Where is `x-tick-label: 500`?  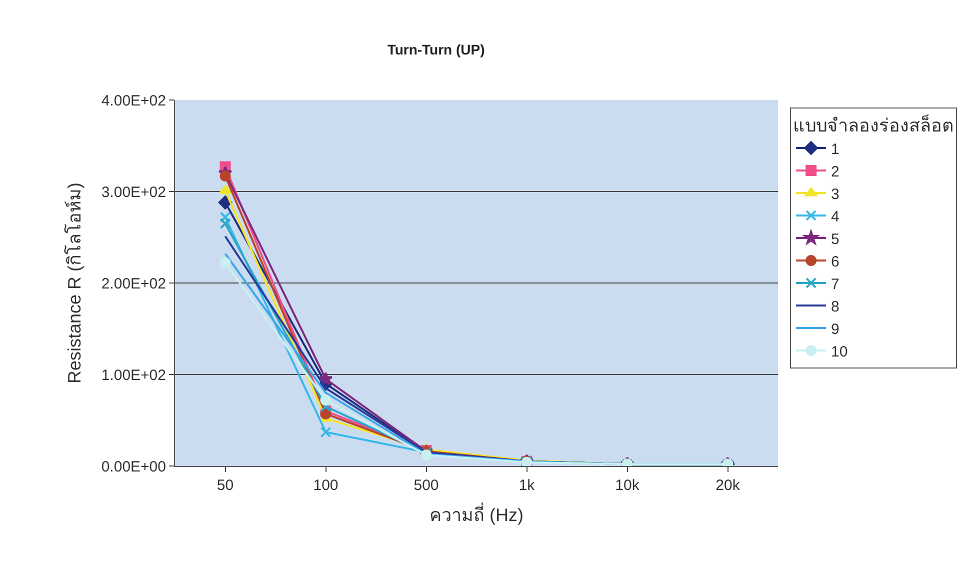
x-tick-label: 500 is located at coordinates (426, 485).